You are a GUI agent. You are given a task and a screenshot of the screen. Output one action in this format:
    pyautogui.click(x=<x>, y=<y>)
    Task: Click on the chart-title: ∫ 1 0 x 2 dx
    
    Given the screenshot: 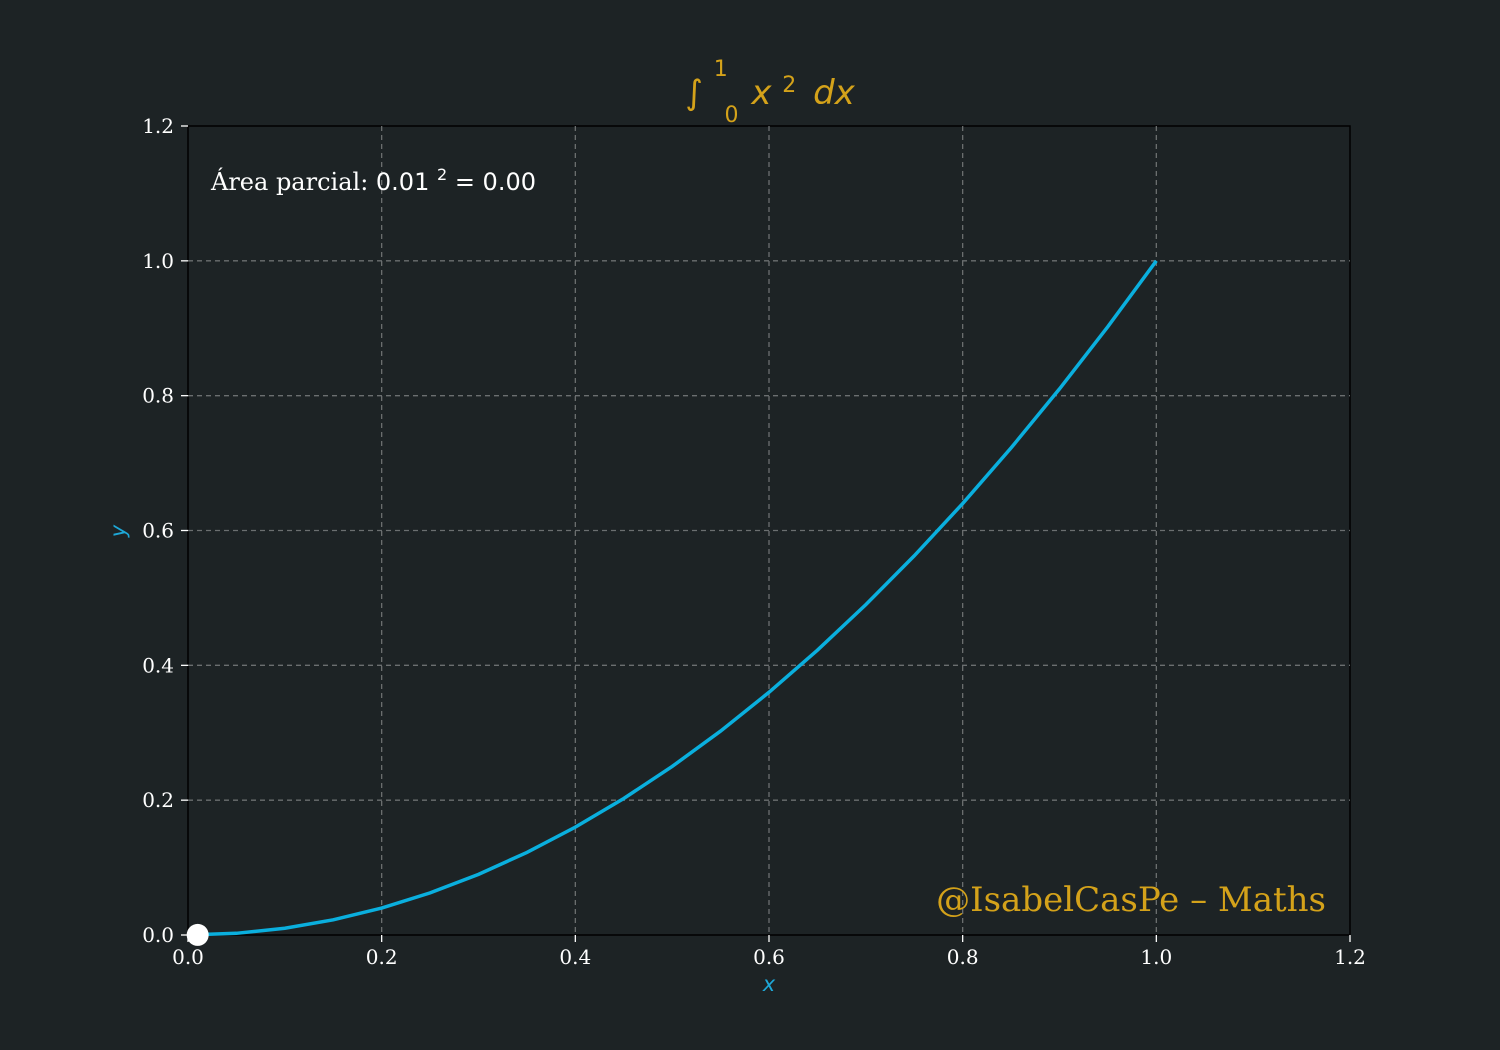 What is the action you would take?
    pyautogui.click(x=770, y=88)
    